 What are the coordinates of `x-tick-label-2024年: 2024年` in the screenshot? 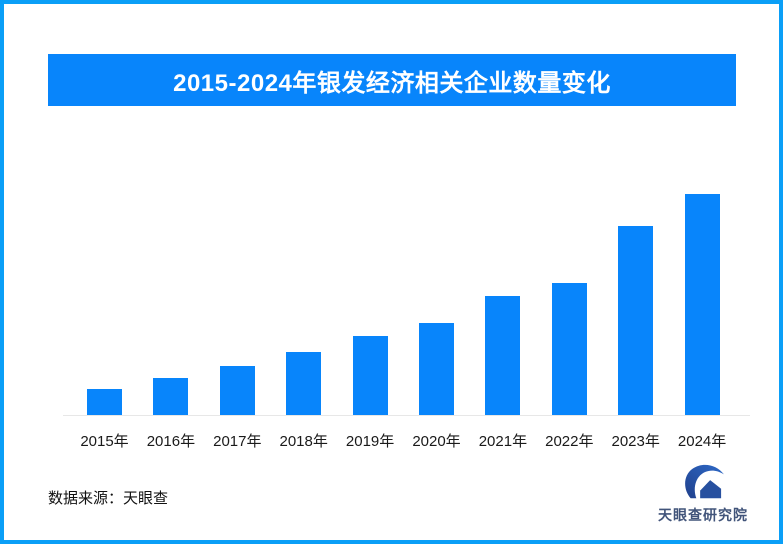 It's located at (702, 441).